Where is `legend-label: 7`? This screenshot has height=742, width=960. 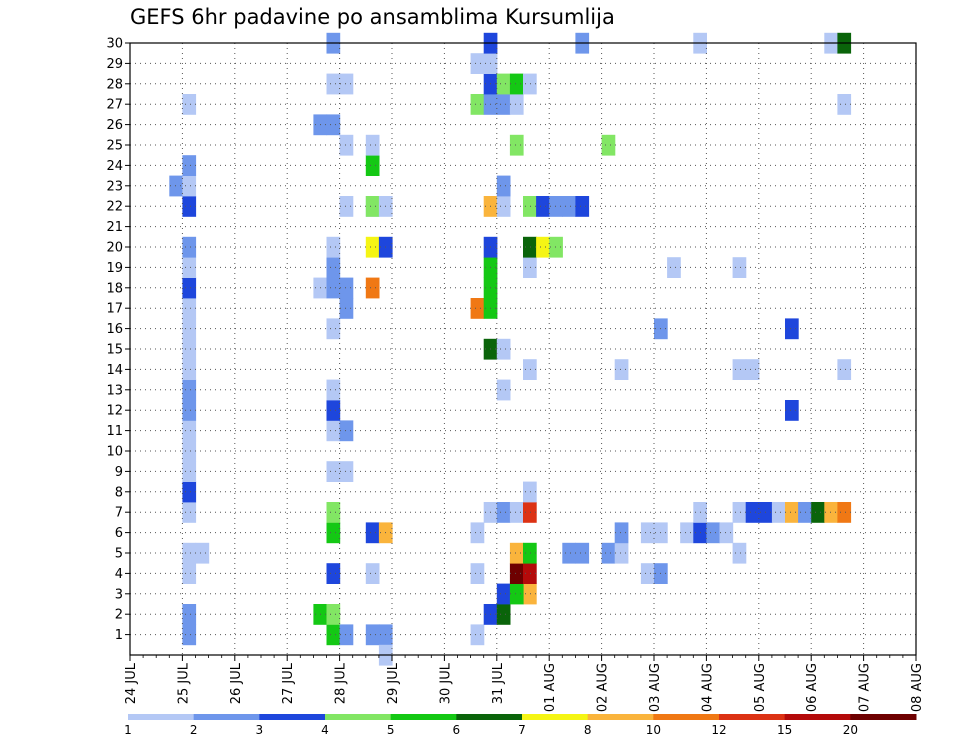 legend-label: 7 is located at coordinates (522, 730).